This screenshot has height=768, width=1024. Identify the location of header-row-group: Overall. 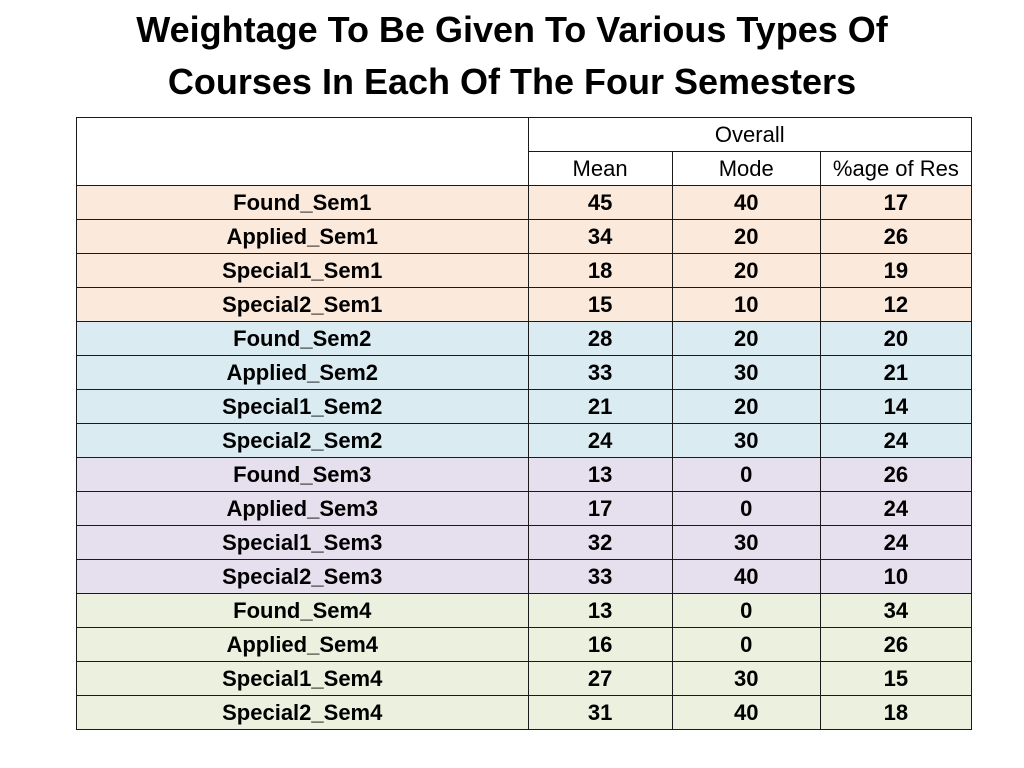
(524, 151).